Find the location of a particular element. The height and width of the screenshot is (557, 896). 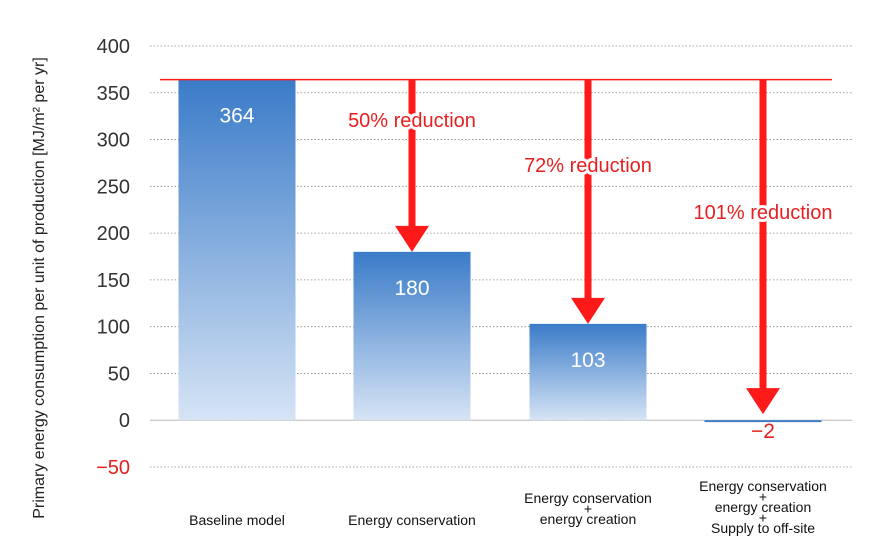

reduction-annotation-1: 72% reduction is located at coordinates (588, 166).